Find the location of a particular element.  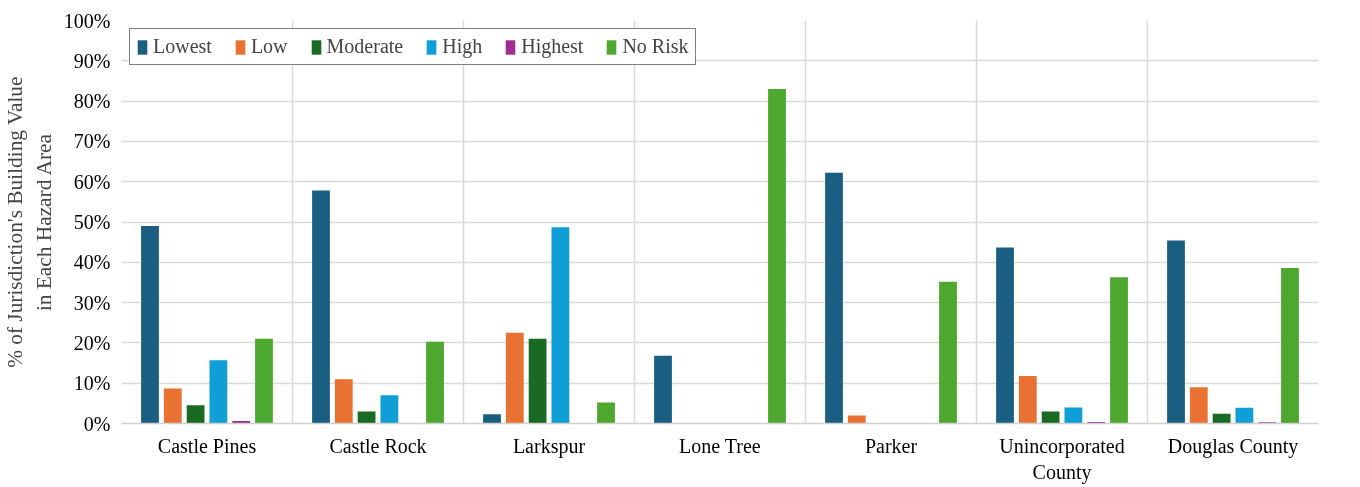

legend-label: No Risk is located at coordinates (655, 46).